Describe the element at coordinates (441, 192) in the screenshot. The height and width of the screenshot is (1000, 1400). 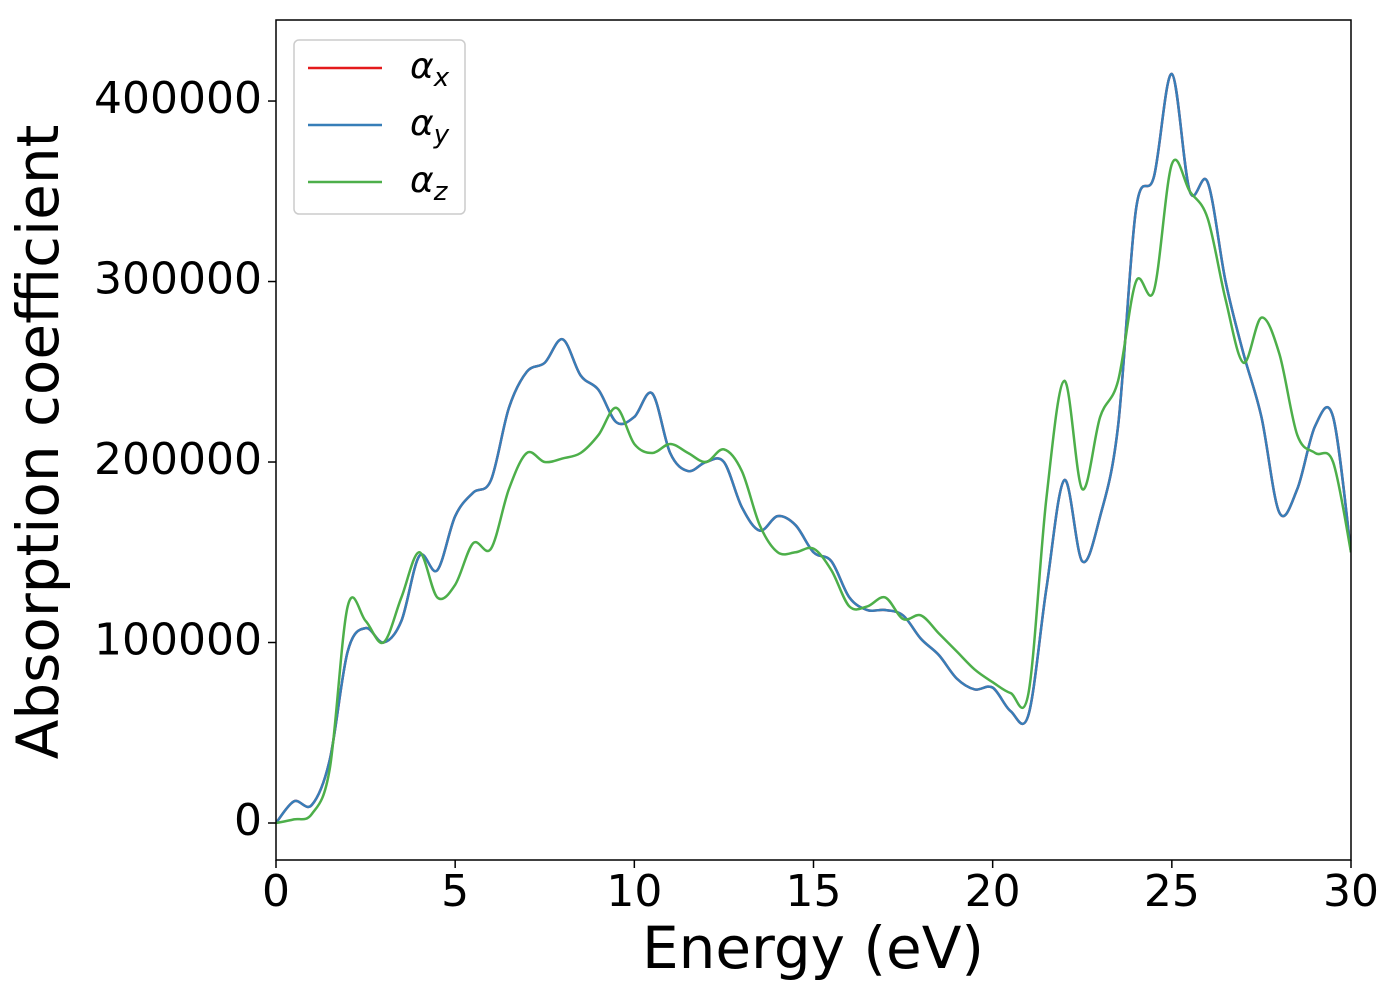
I see `legend-subscript: z` at that location.